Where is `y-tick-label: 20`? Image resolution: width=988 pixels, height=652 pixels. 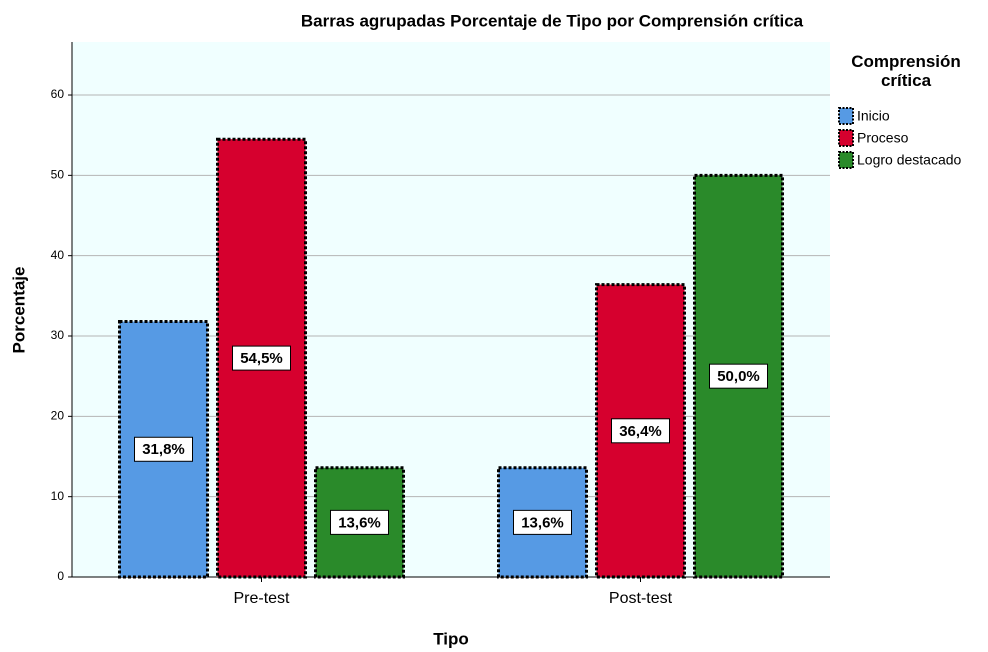 y-tick-label: 20 is located at coordinates (58, 416).